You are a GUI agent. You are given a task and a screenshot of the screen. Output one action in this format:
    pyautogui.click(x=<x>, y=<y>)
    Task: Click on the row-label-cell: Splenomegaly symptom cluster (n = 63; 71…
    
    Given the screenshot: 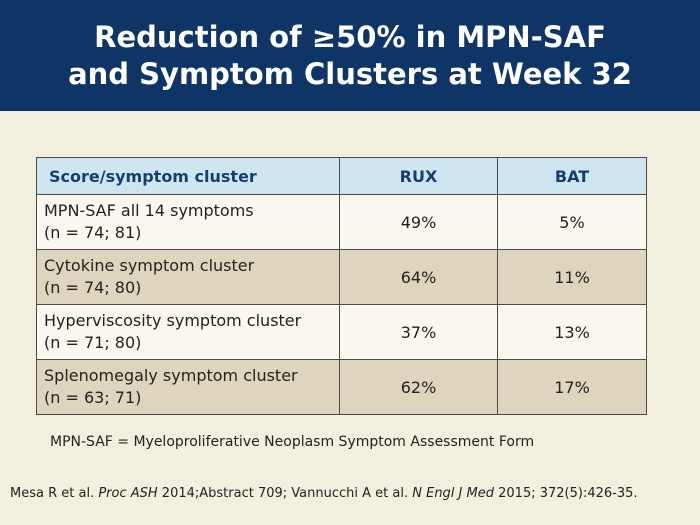 What is the action you would take?
    pyautogui.click(x=188, y=387)
    